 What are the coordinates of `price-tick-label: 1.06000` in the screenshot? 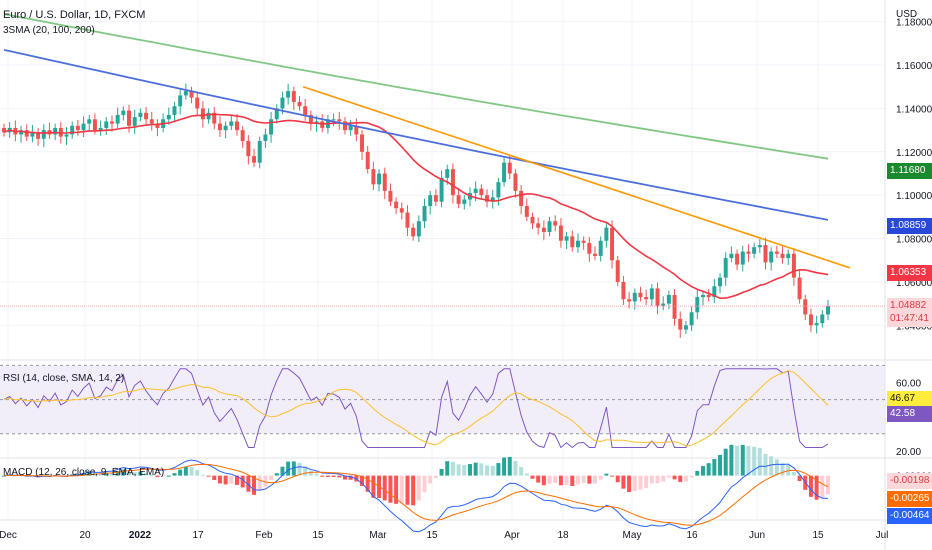 It's located at (914, 283).